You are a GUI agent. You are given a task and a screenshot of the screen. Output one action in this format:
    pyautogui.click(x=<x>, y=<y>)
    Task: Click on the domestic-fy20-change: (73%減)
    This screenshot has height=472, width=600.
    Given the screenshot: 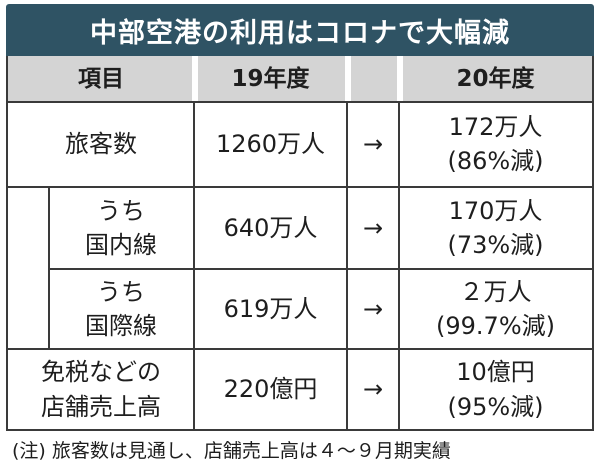 What is the action you would take?
    pyautogui.click(x=495, y=245)
    